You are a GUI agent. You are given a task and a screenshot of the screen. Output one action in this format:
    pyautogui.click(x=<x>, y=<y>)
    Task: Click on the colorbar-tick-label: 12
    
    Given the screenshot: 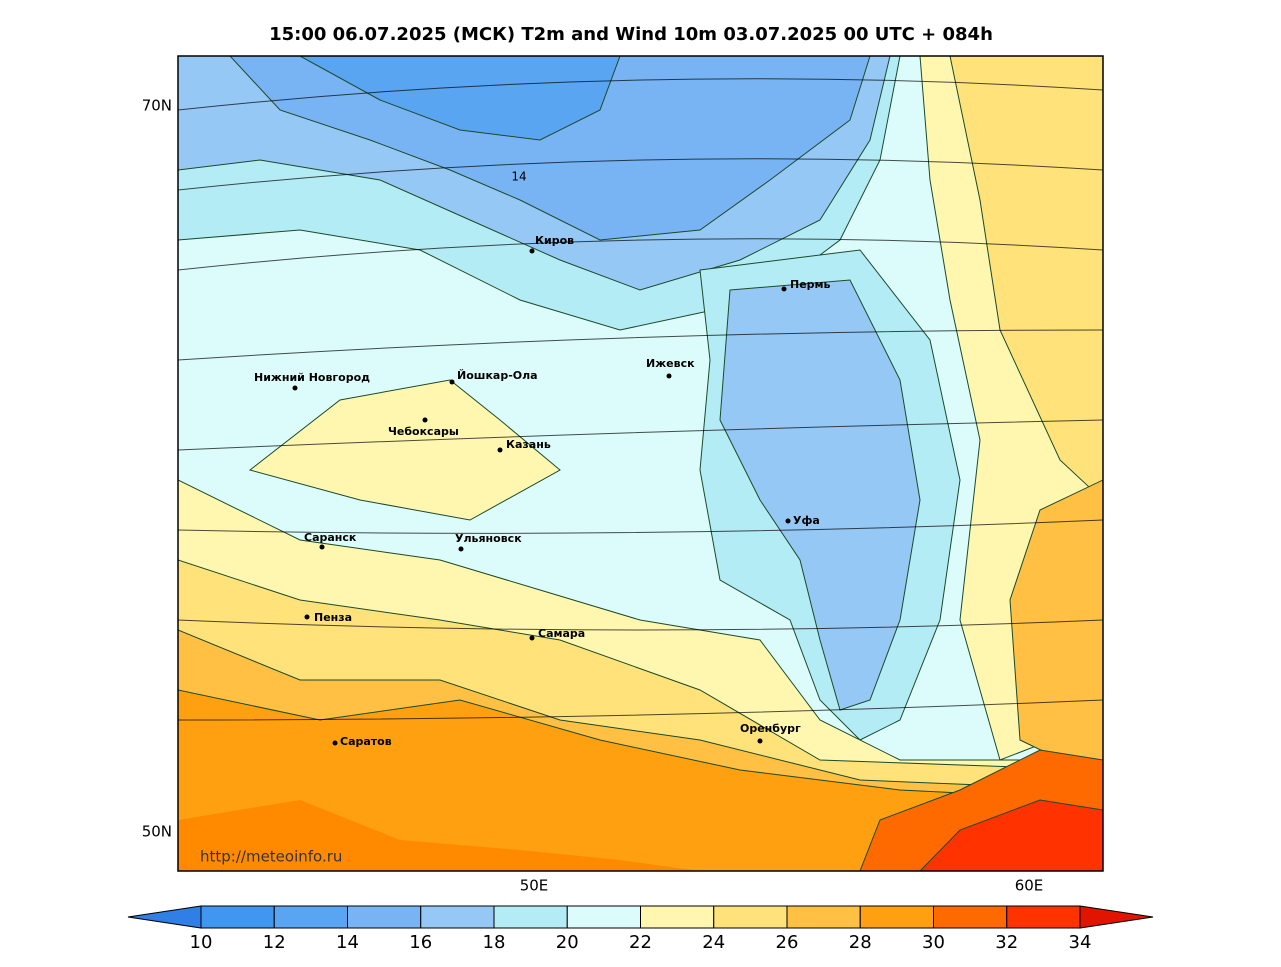 What is the action you would take?
    pyautogui.click(x=274, y=942)
    